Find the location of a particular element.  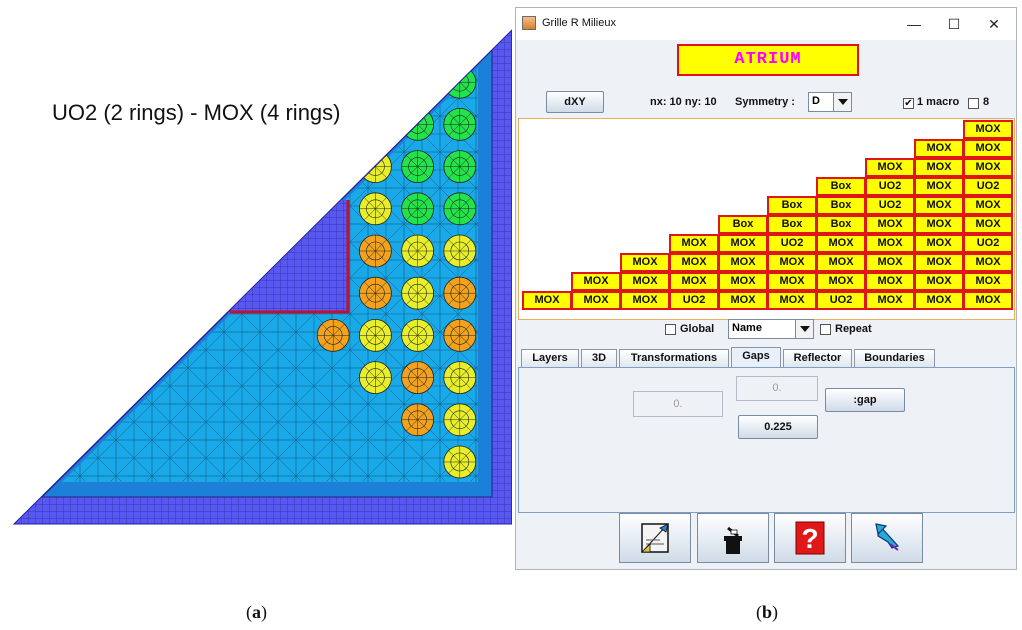

edit-button is located at coordinates (655, 538).